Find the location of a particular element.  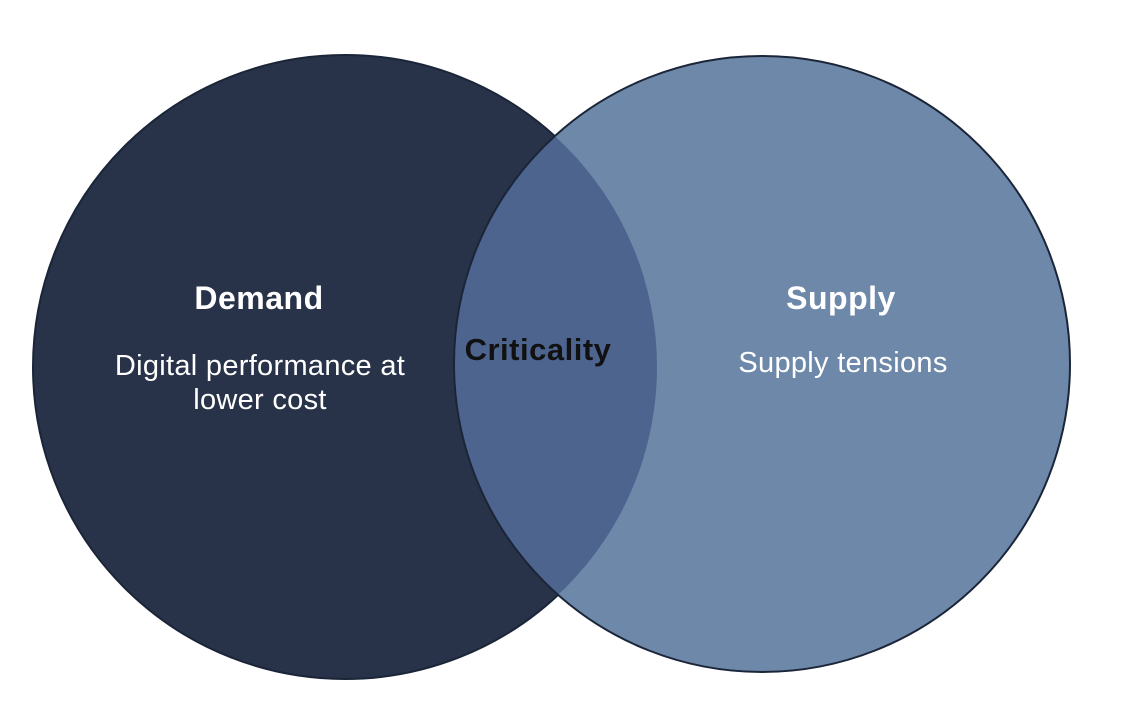

demand-description-line1: Digital performance at is located at coordinates (260, 366).